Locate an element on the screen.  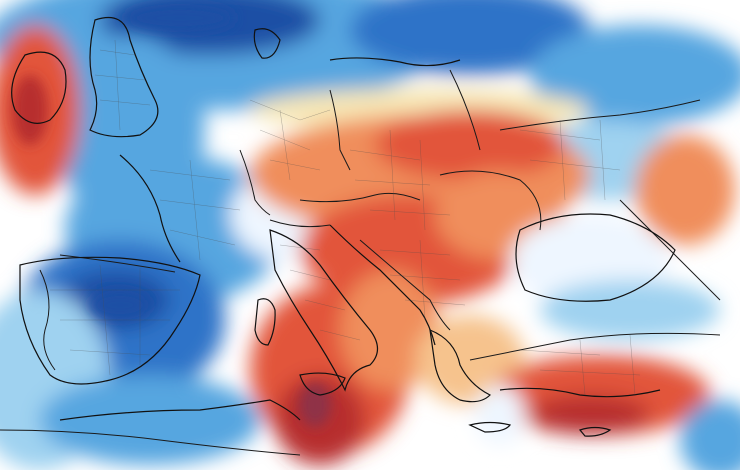
cold-region-north-africa is located at coordinates (150, 420).